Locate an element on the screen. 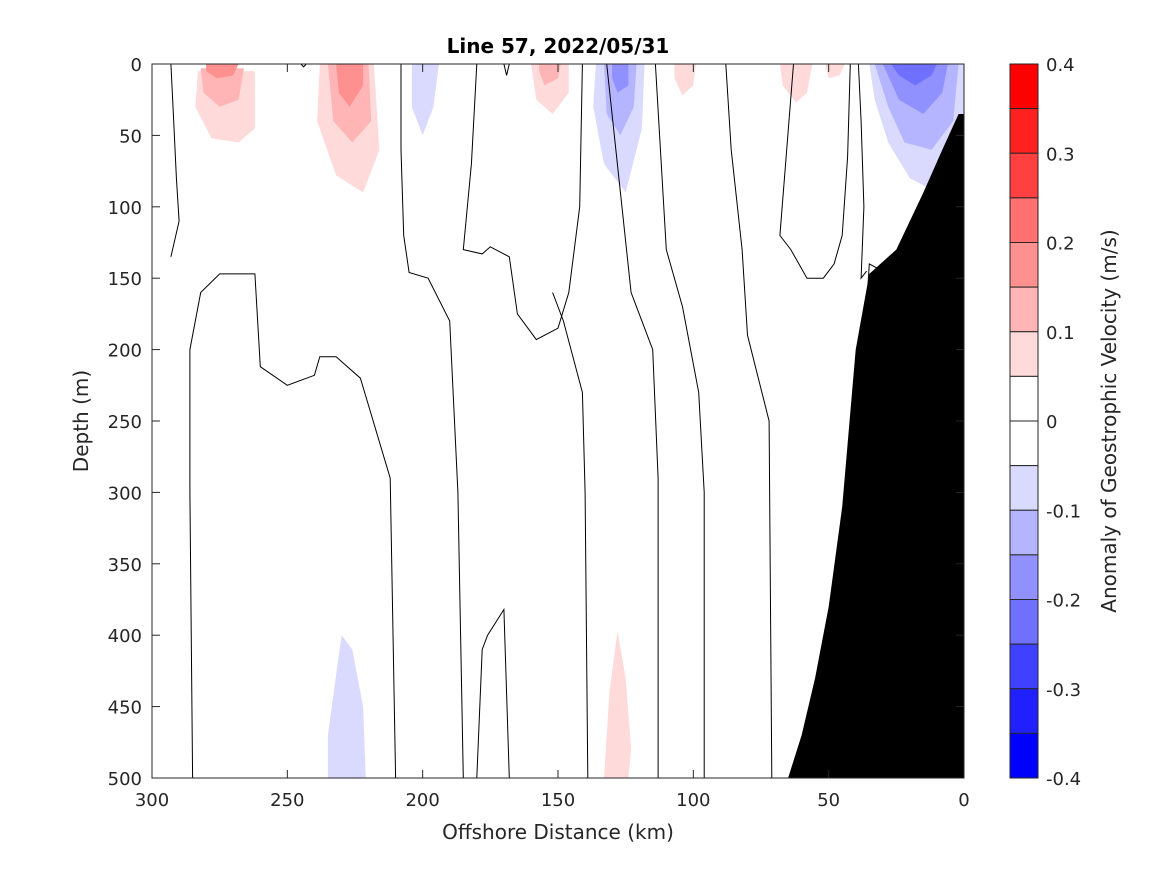  y-tick-label: 100 is located at coordinates (125, 208).